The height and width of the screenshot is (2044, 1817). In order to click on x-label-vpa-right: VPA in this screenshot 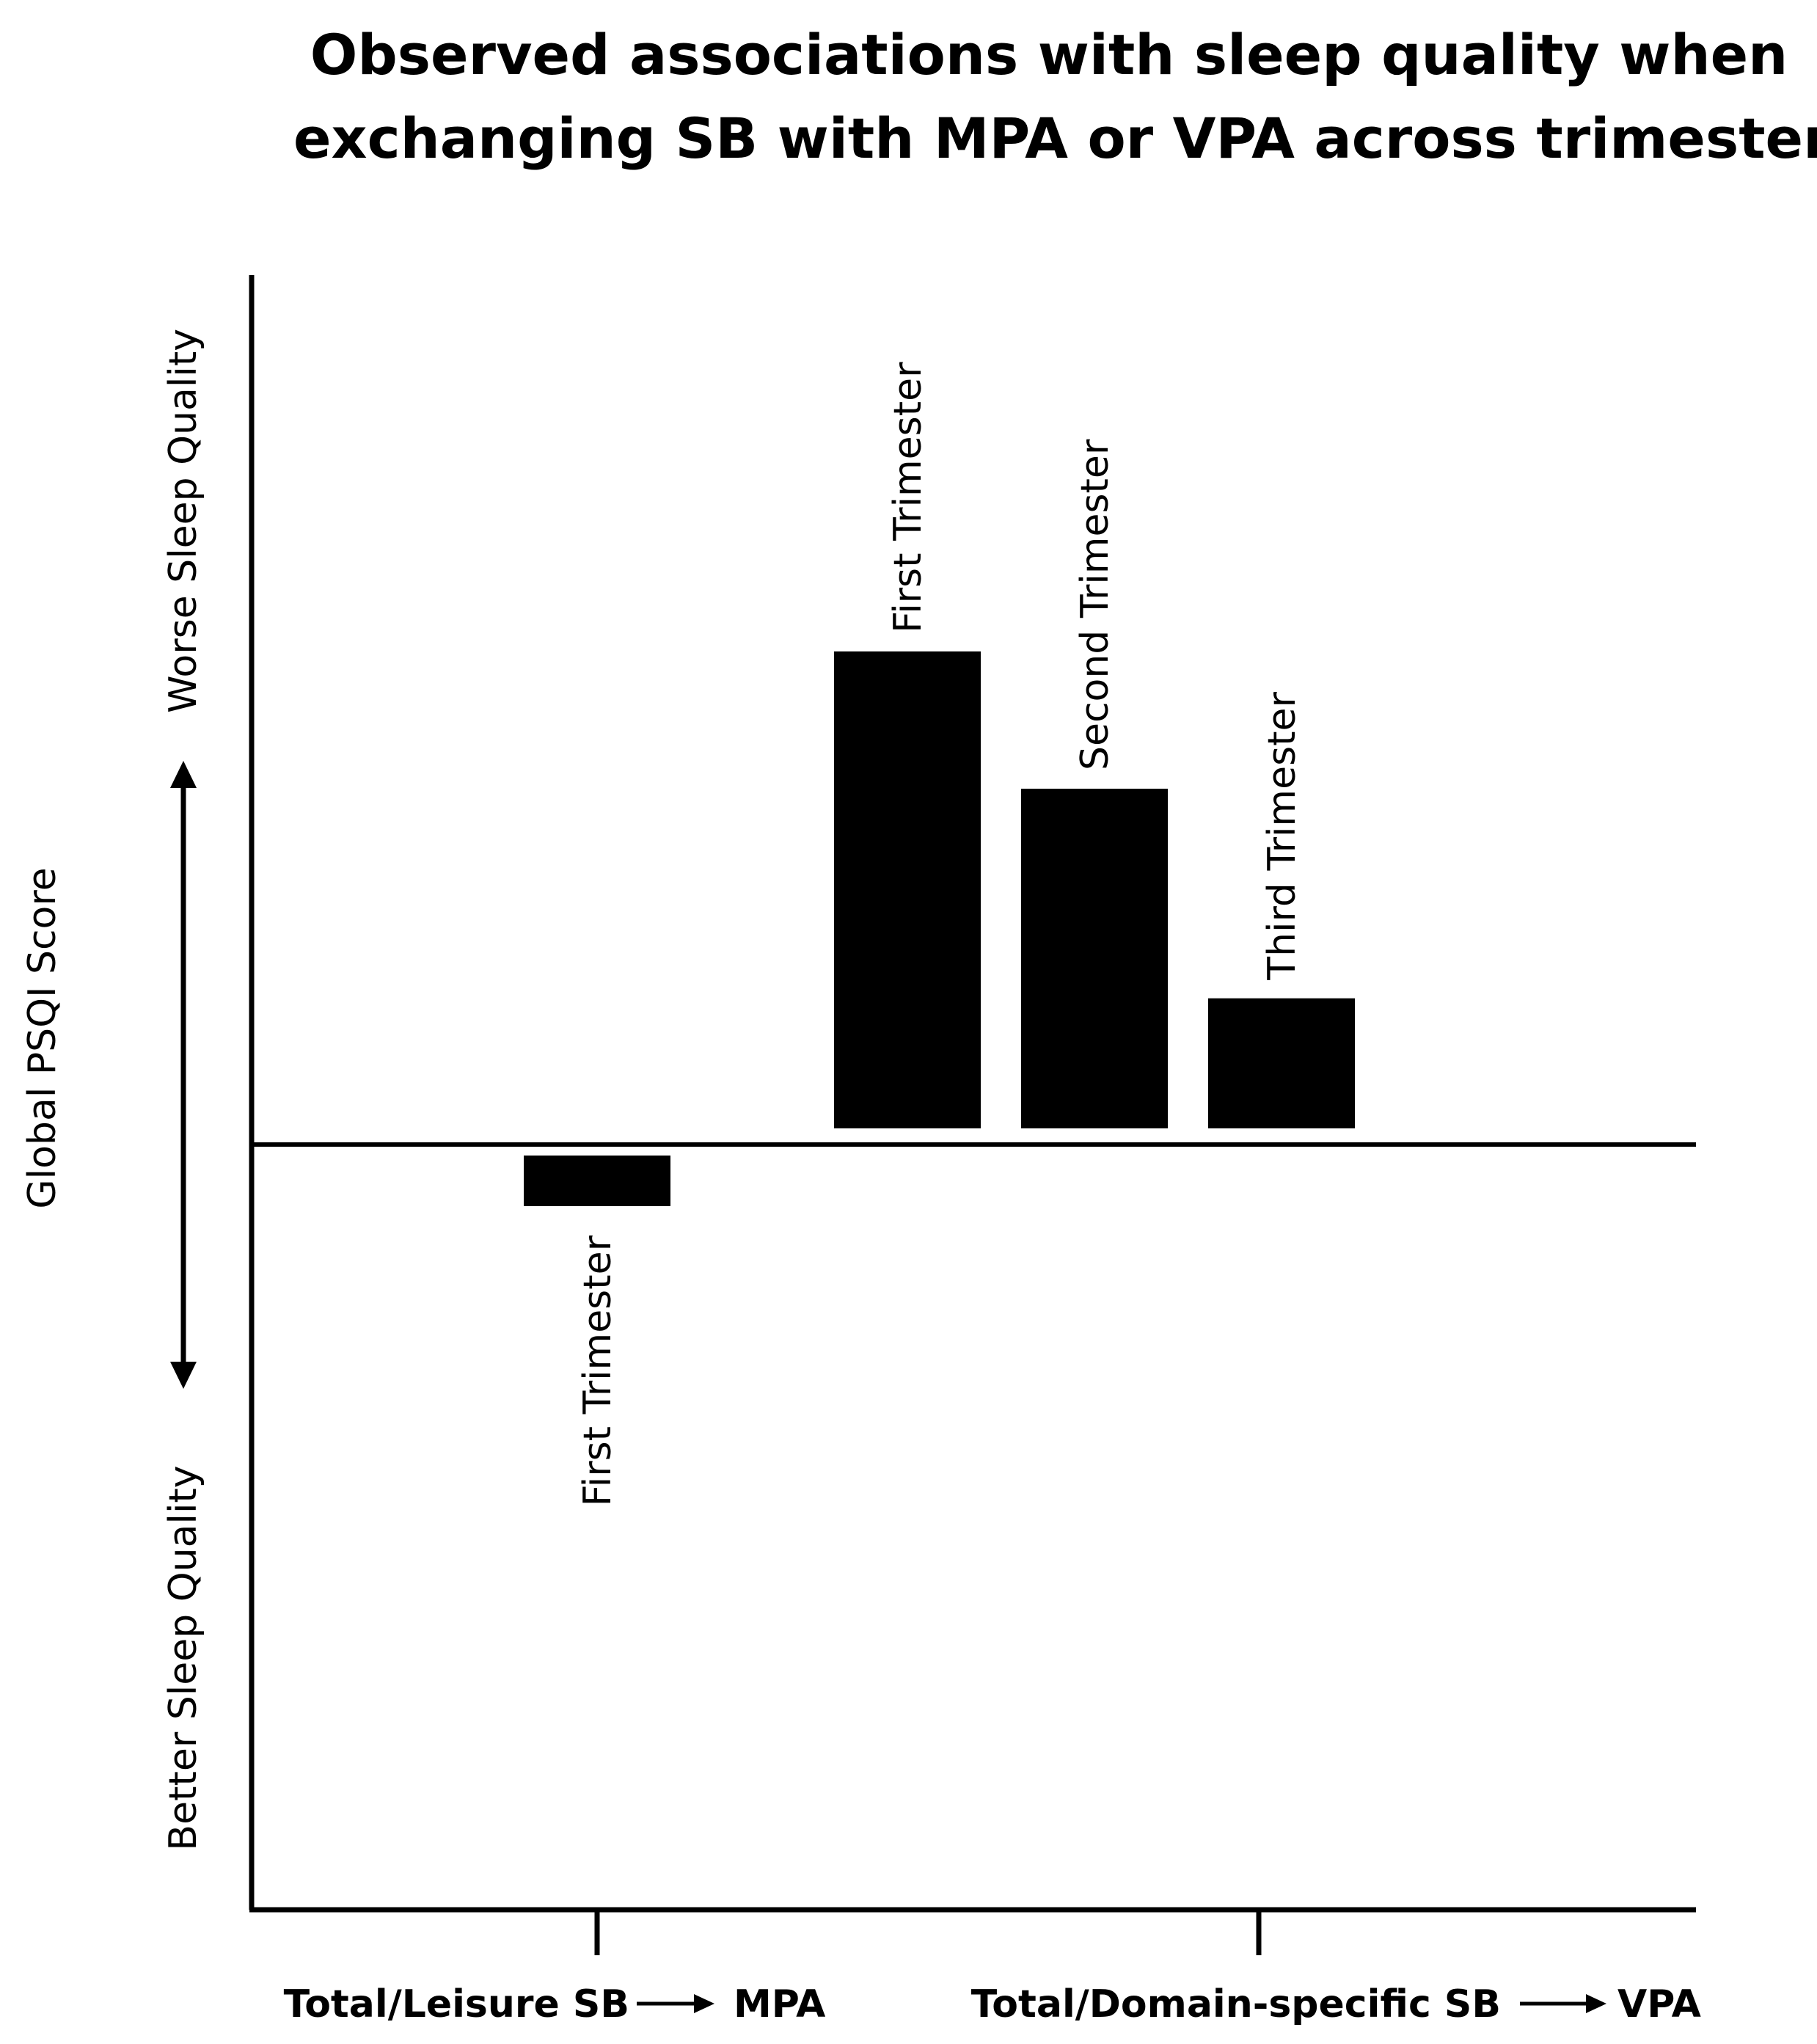, I will do `click(1659, 2004)`.